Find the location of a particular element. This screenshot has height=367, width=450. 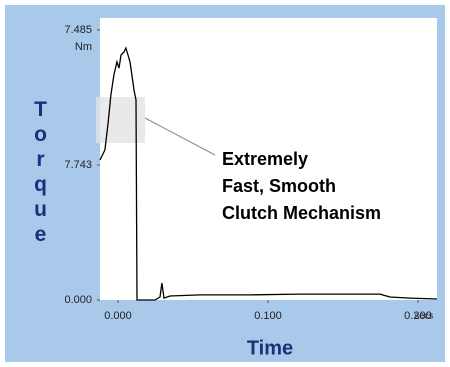

y-unit: Nm is located at coordinates (83, 47).